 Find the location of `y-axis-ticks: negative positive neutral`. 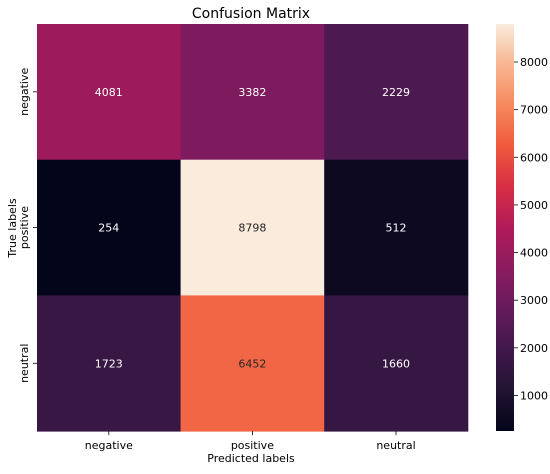

y-axis-ticks: negative positive neutral is located at coordinates (27, 225).